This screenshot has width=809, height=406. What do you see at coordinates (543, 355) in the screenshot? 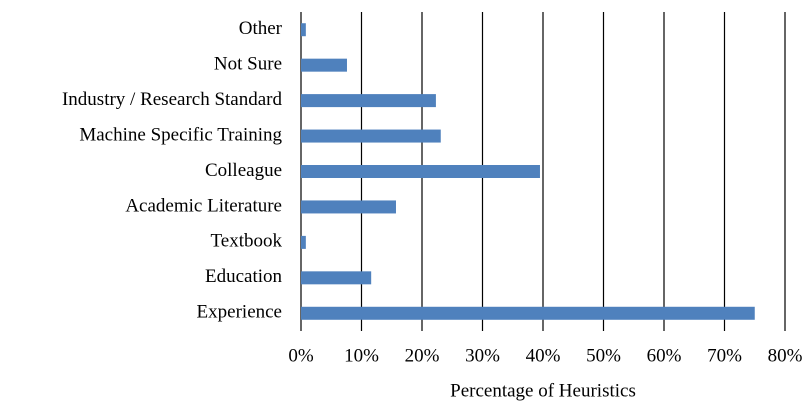
I see `x-tick-label: 40%` at bounding box center [543, 355].